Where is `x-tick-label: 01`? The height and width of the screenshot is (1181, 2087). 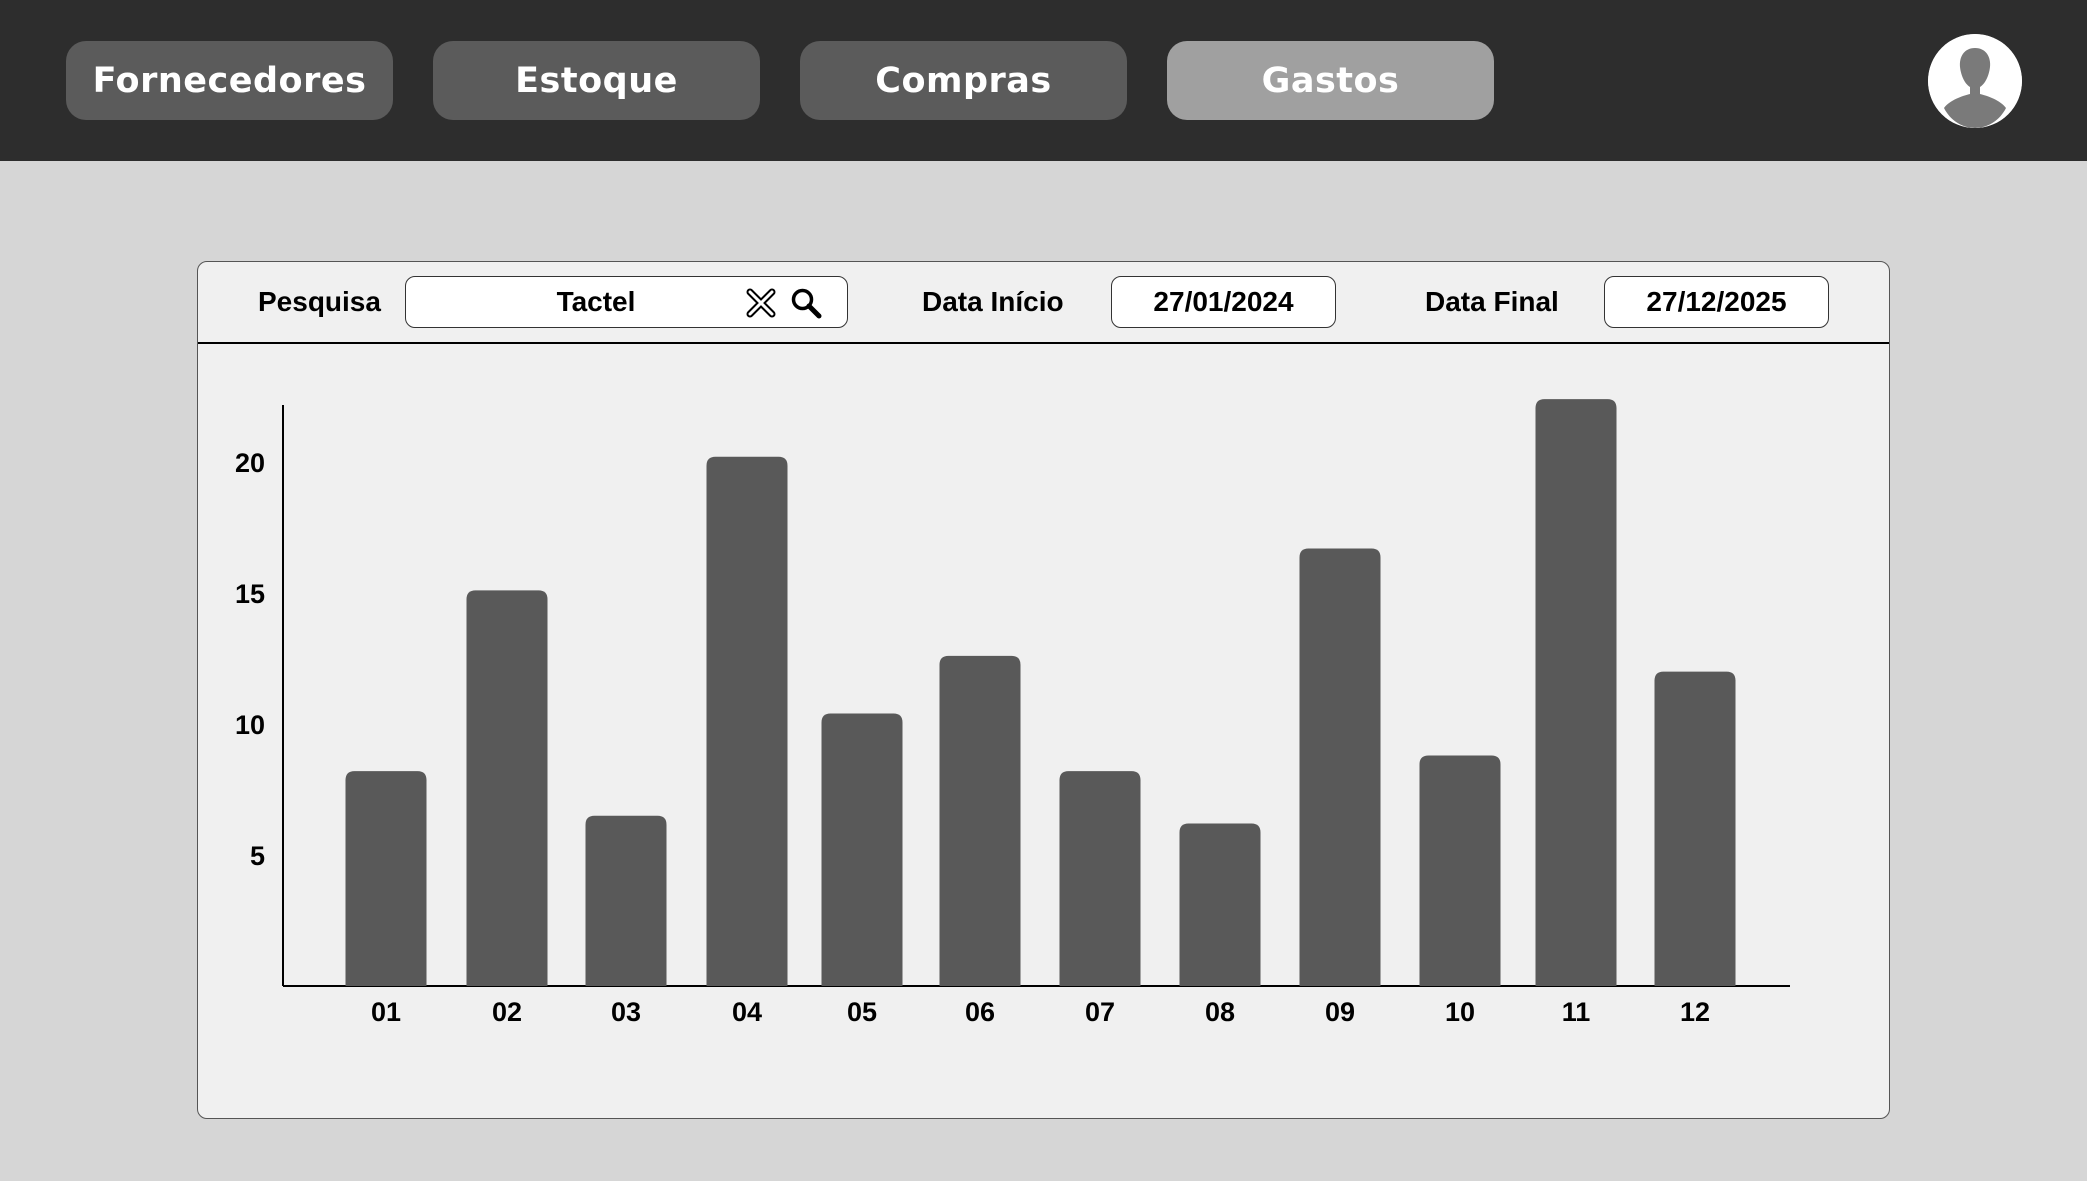 x-tick-label: 01 is located at coordinates (386, 1012).